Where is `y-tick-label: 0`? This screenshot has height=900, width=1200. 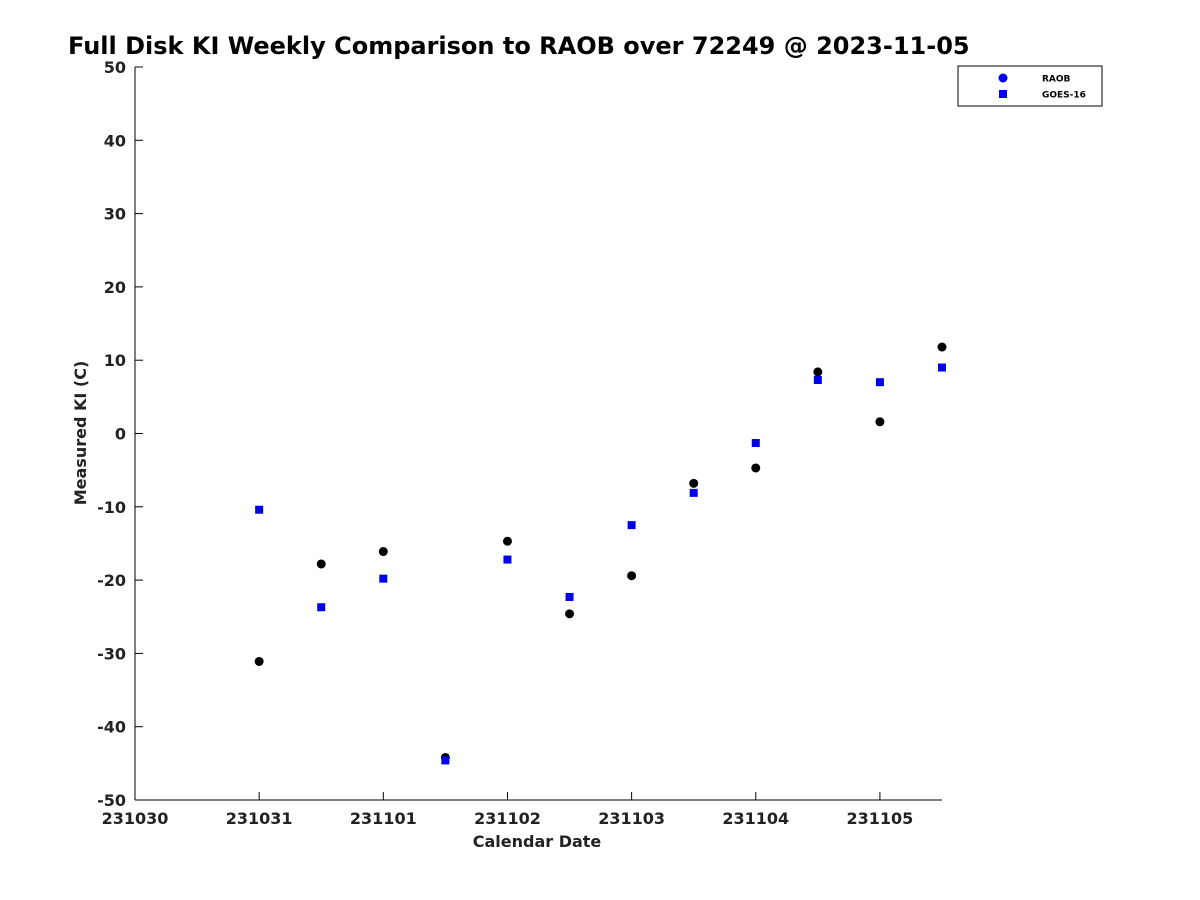 y-tick-label: 0 is located at coordinates (120, 434).